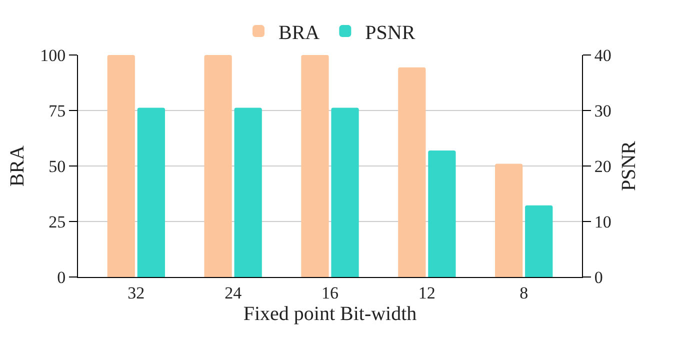 The image size is (677, 339). What do you see at coordinates (57, 110) in the screenshot?
I see `y-tick-label: 75` at bounding box center [57, 110].